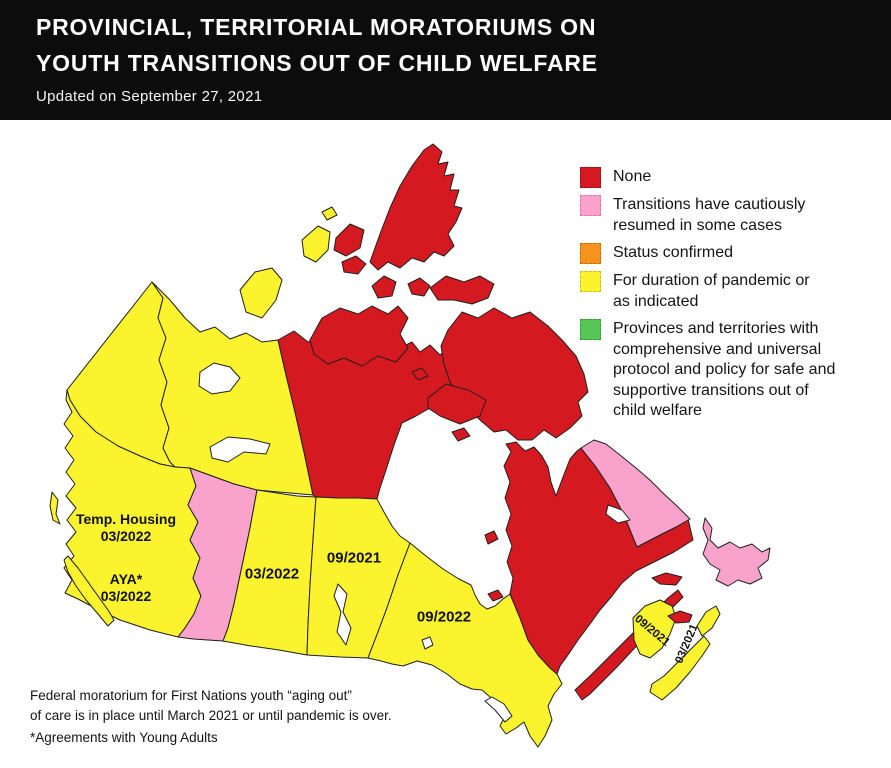 This screenshot has width=891, height=768. I want to click on legend-item-status-confirmed: Status confirmed, so click(725, 253).